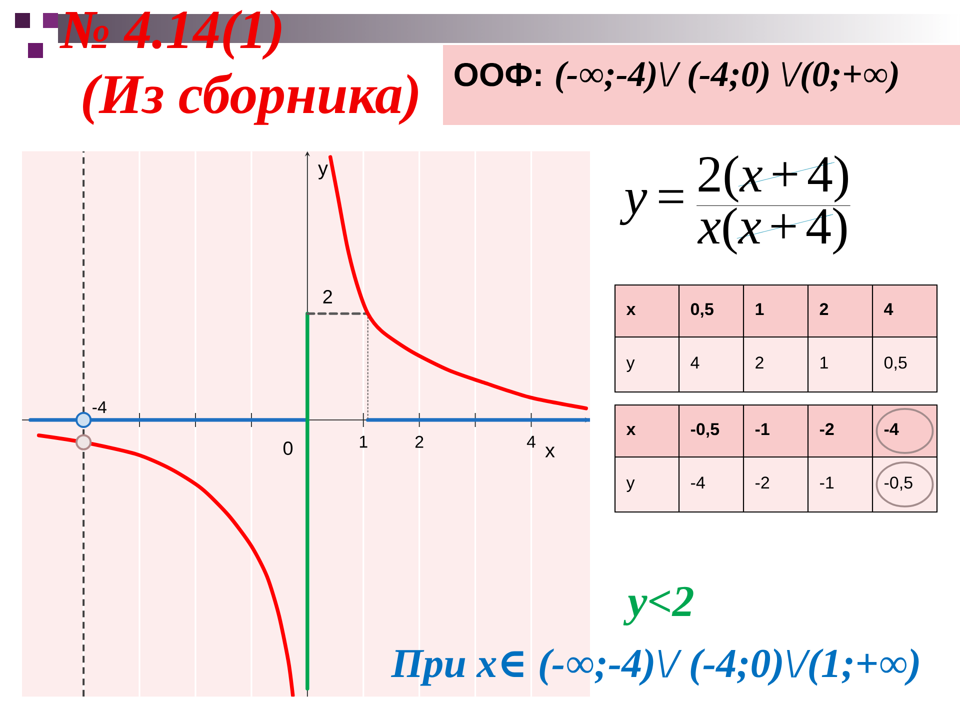  Describe the element at coordinates (364, 442) in the screenshot. I see `x-tick-label: 1` at that location.